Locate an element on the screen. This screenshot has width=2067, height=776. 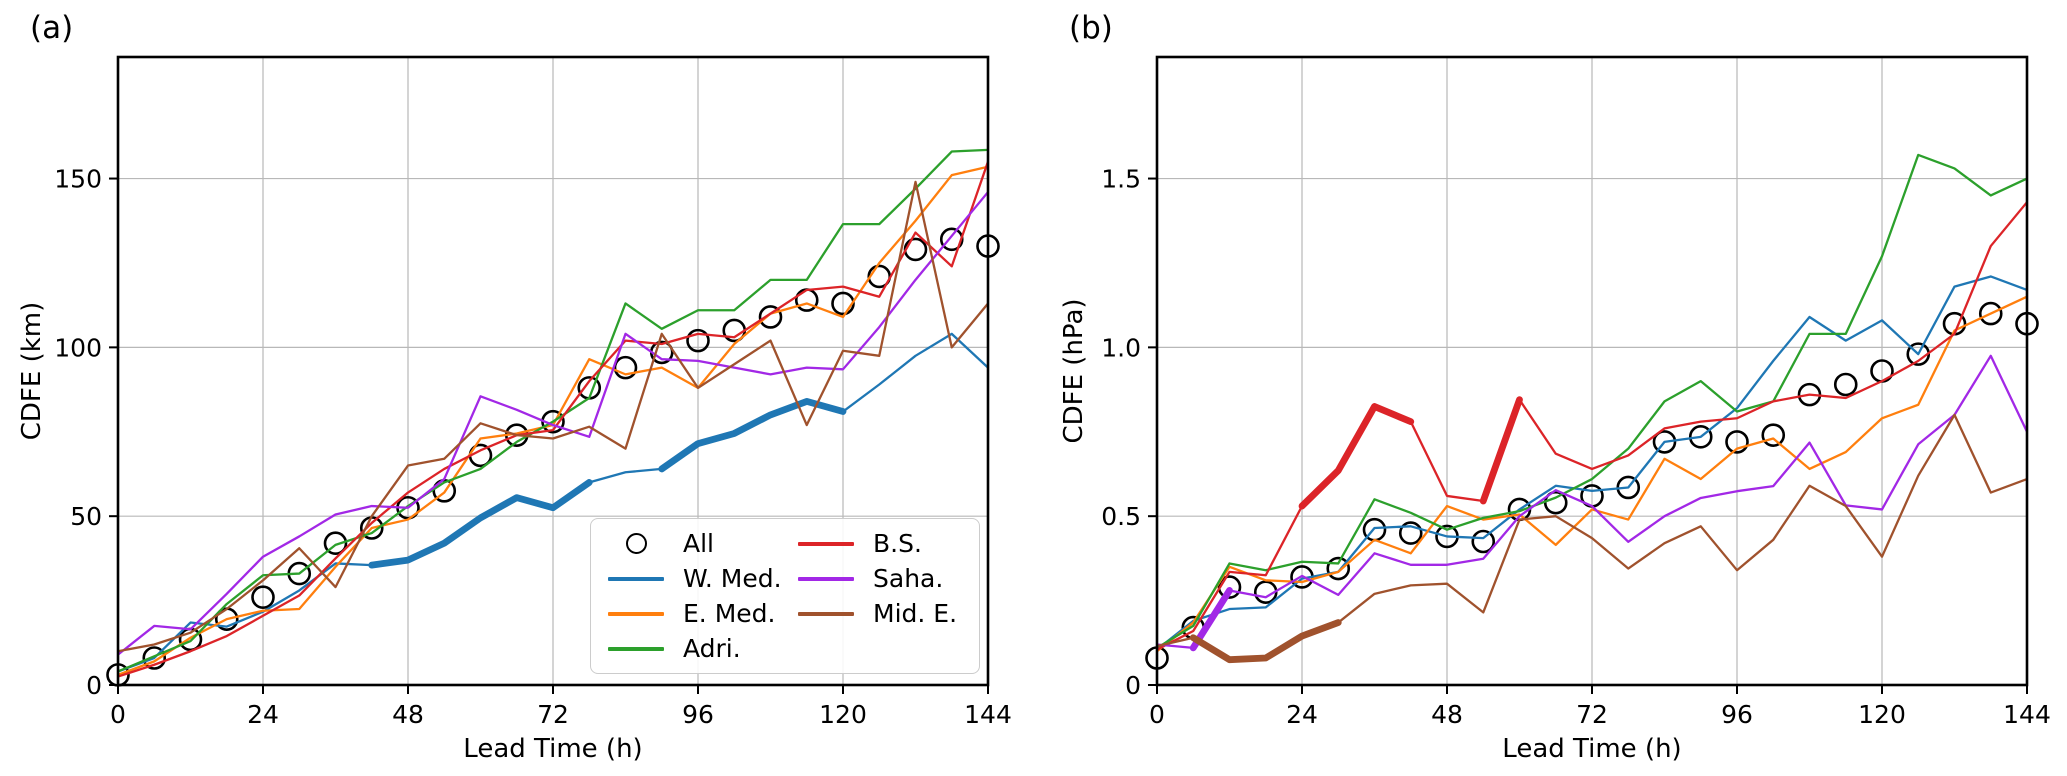
legend-column-2: B.S. Saha. Mid. E. is located at coordinates (880, 596).